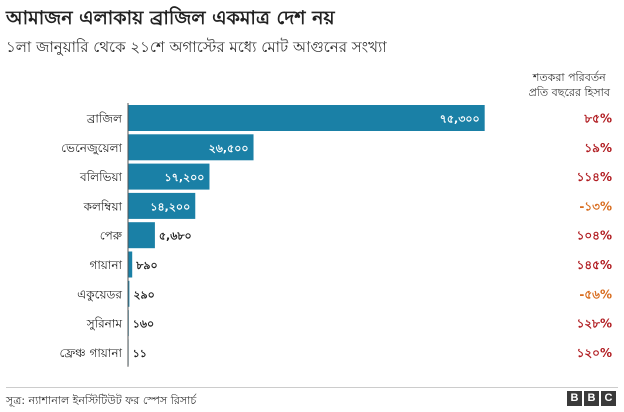  I want to click on data-label: ১১, so click(140, 353).